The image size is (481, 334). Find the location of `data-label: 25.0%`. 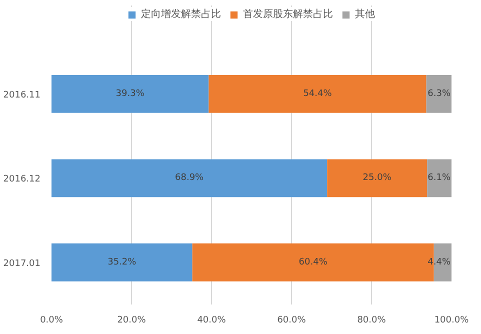

data-label: 25.0% is located at coordinates (377, 178).